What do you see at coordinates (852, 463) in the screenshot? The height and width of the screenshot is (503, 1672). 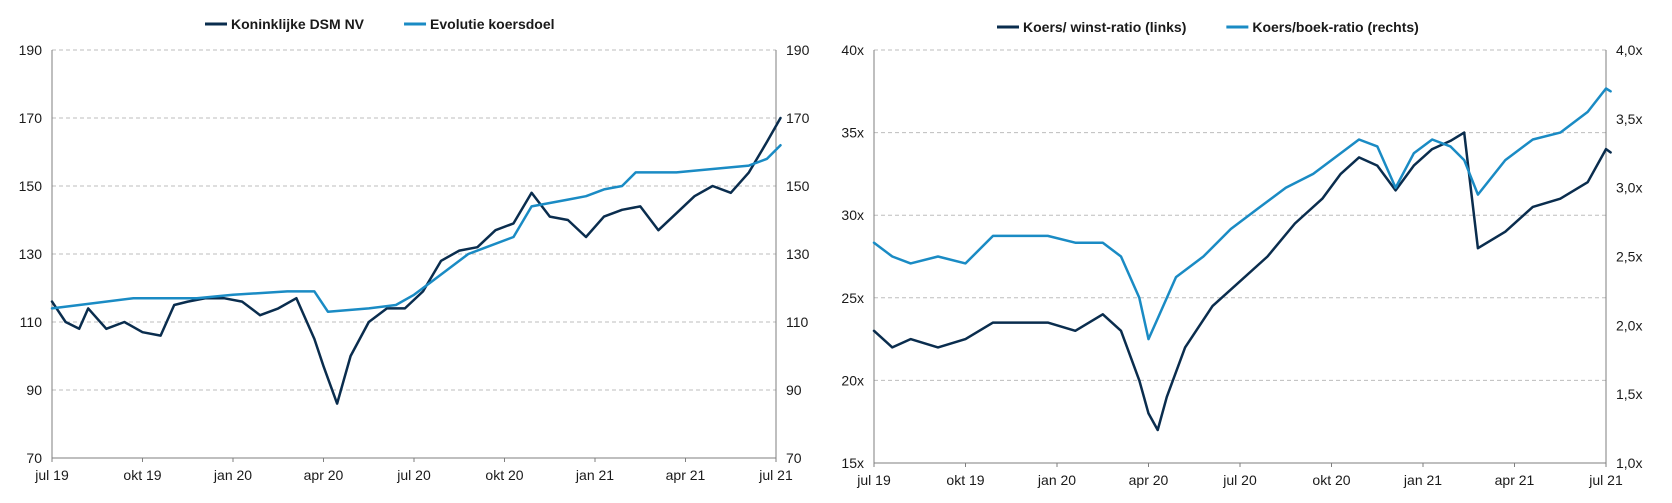 I see `y-left-tick-label: 15x` at bounding box center [852, 463].